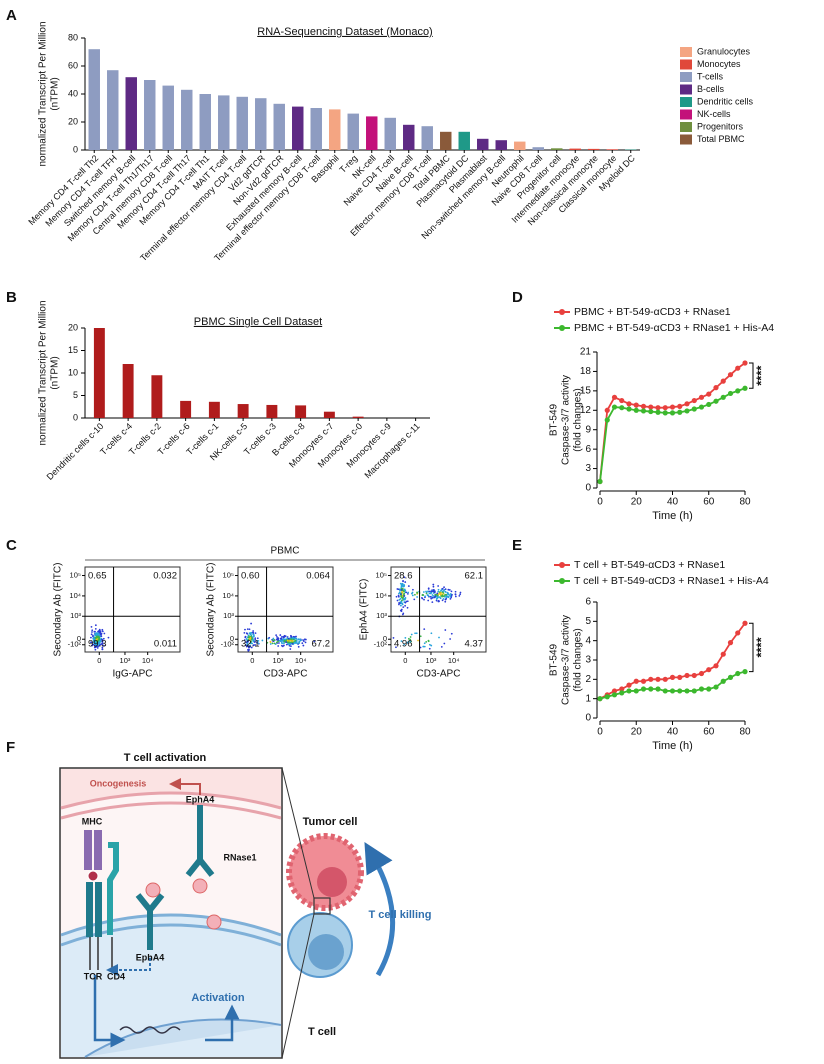 The height and width of the screenshot is (1064, 824). What do you see at coordinates (128, 967) in the screenshot?
I see `arrow` at bounding box center [128, 967].